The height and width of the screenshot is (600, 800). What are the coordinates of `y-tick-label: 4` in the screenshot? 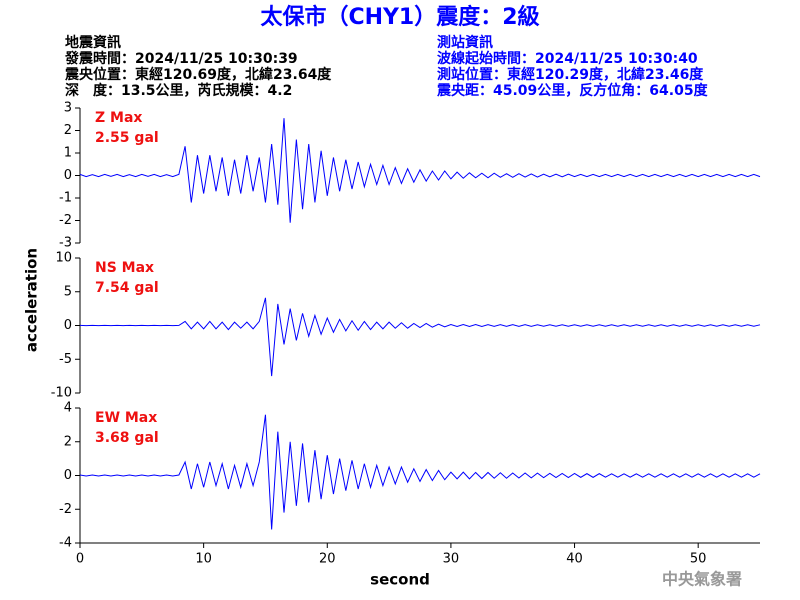 It's located at (68, 408).